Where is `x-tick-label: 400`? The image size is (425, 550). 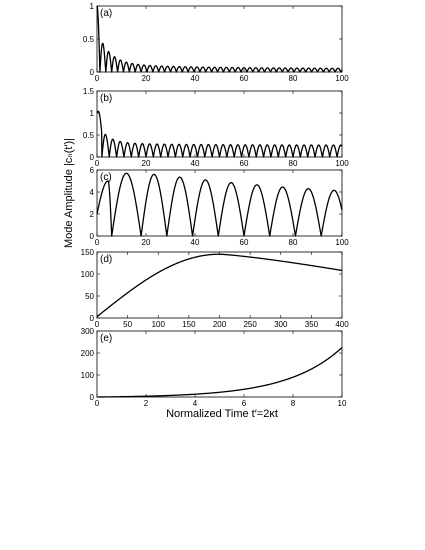 x-tick-label: 400 is located at coordinates (342, 324).